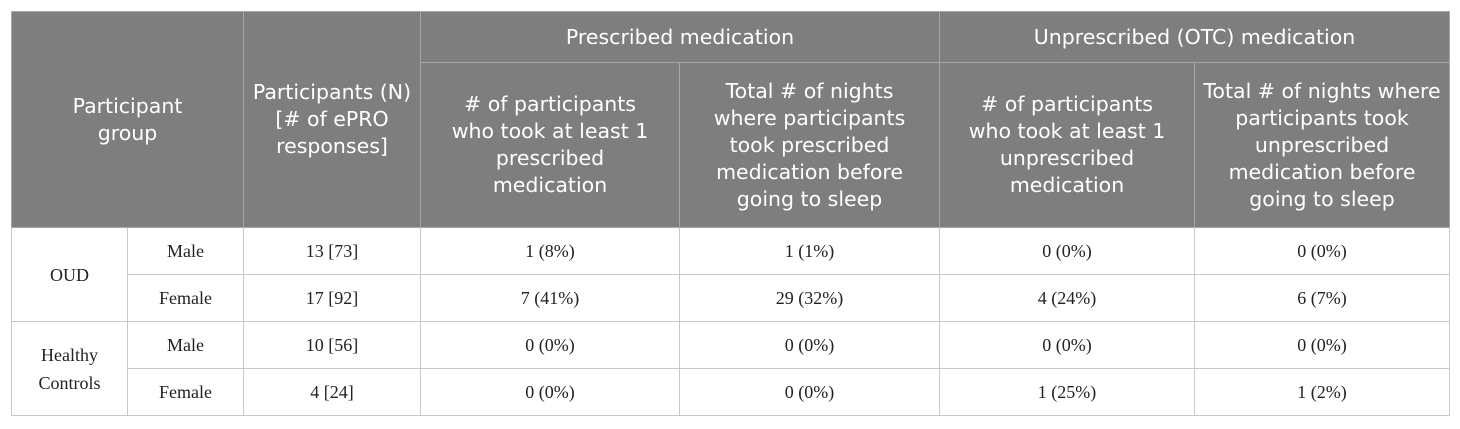 The image size is (1460, 429). What do you see at coordinates (332, 345) in the screenshot?
I see `participants-cell: 10 [56]` at bounding box center [332, 345].